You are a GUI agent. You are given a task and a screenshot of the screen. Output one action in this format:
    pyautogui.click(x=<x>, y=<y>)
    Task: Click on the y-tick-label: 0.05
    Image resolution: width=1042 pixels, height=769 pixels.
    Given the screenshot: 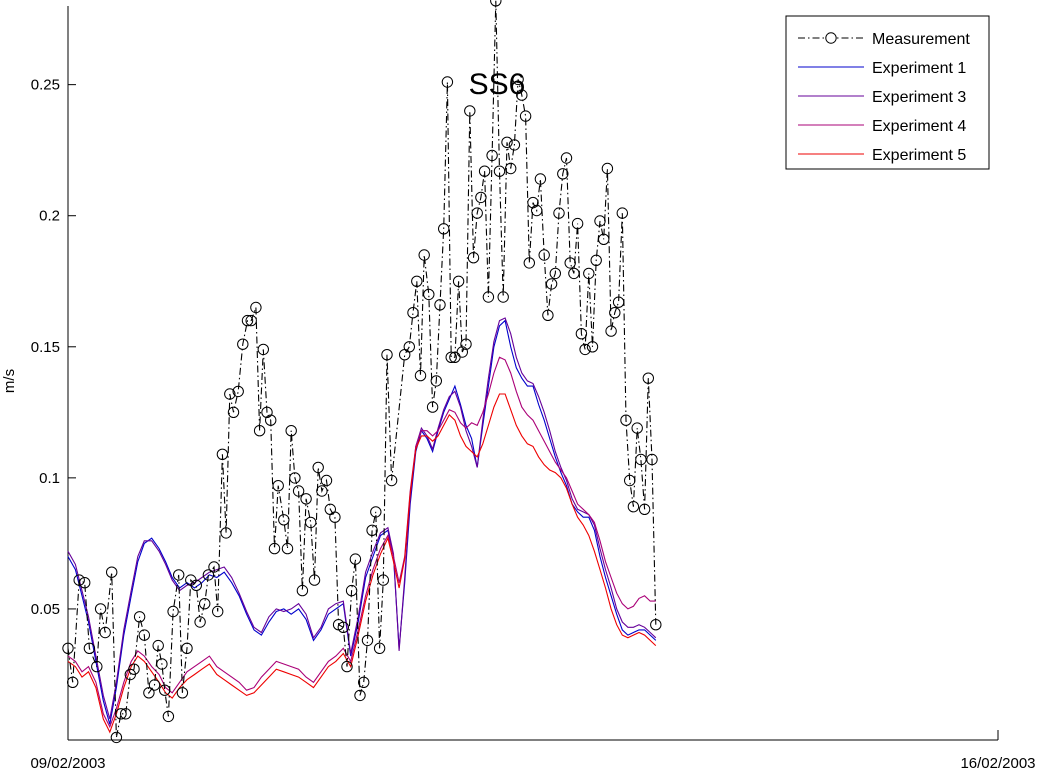 What is the action you would take?
    pyautogui.click(x=45, y=609)
    